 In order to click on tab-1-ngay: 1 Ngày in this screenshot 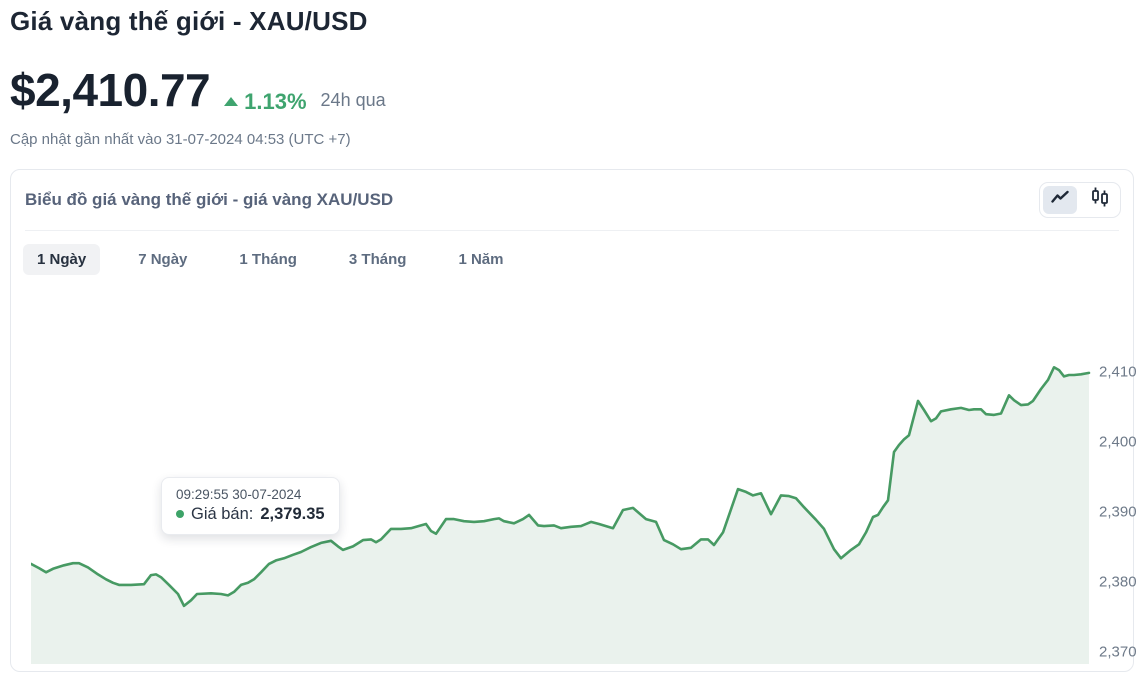, I will do `click(62, 259)`.